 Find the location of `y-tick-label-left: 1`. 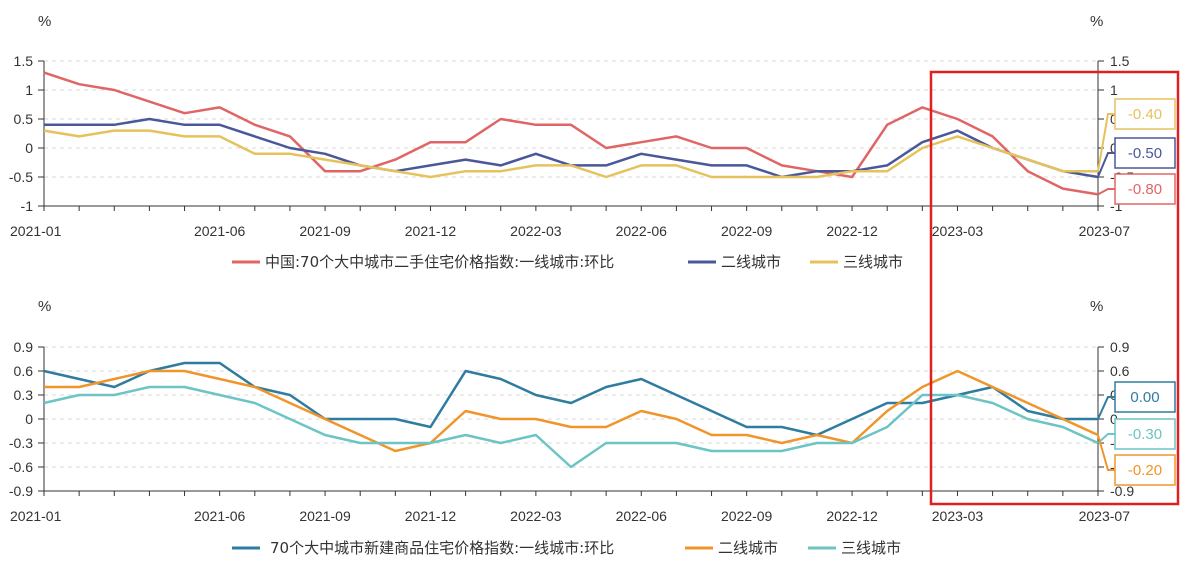

y-tick-label-left: 1 is located at coordinates (29, 90).